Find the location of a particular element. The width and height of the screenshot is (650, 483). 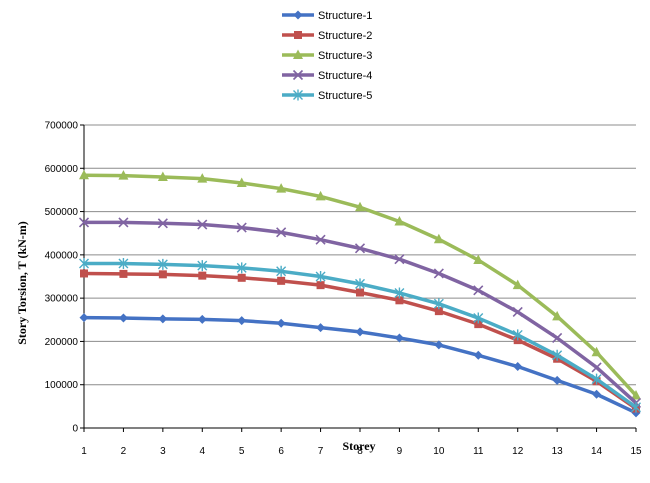

x-tick-label: 5 is located at coordinates (242, 451).